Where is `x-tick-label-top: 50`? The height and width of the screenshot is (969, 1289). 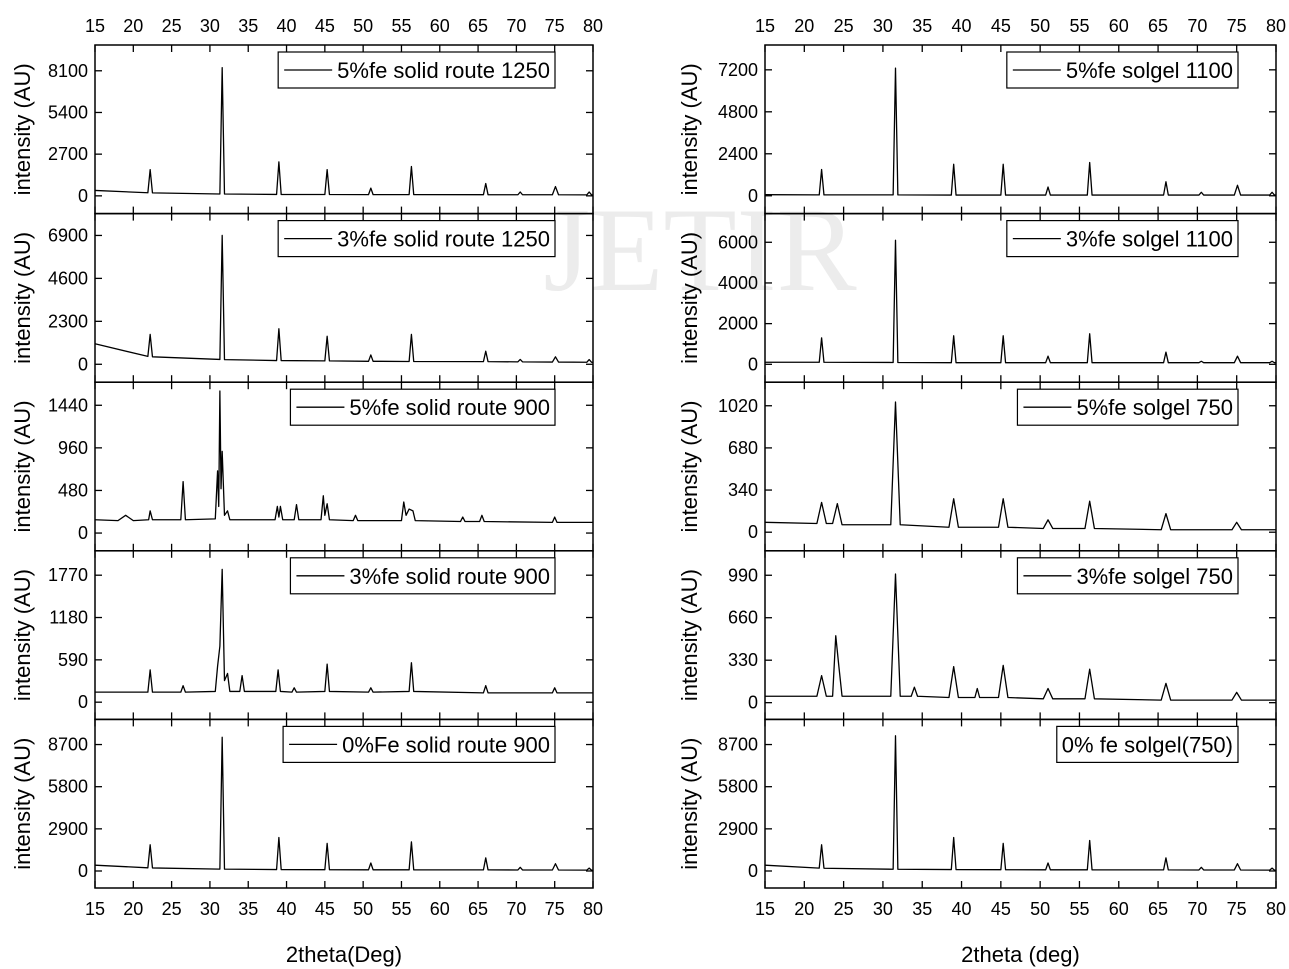
x-tick-label-top: 50 is located at coordinates (1040, 26).